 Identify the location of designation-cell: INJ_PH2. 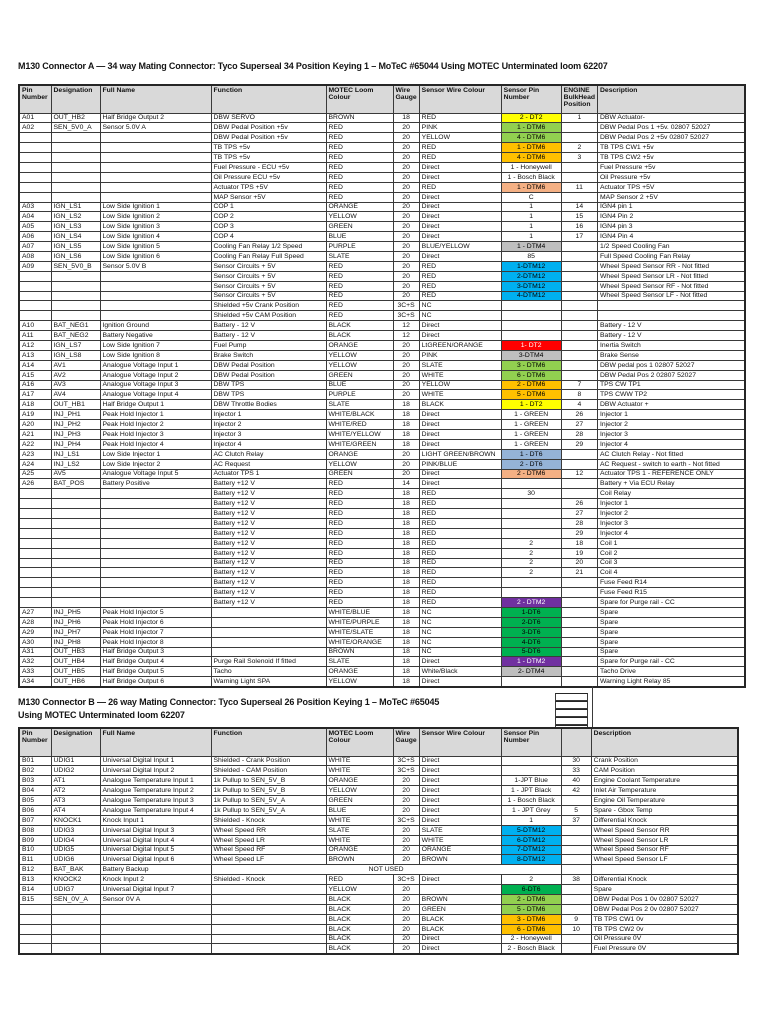
(75, 424).